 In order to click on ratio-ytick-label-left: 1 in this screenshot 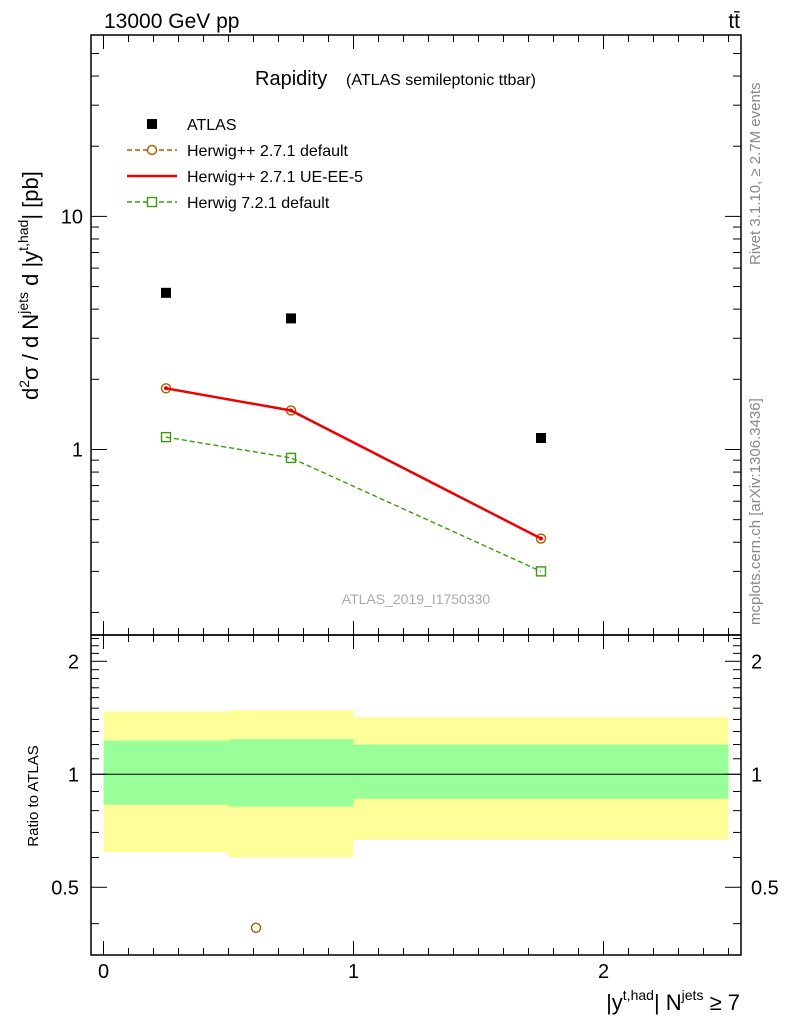, I will do `click(73, 775)`.